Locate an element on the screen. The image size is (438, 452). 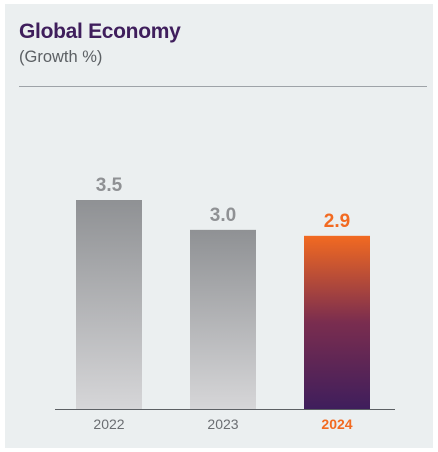
x-tick-label-2024: 2024 is located at coordinates (336, 424).